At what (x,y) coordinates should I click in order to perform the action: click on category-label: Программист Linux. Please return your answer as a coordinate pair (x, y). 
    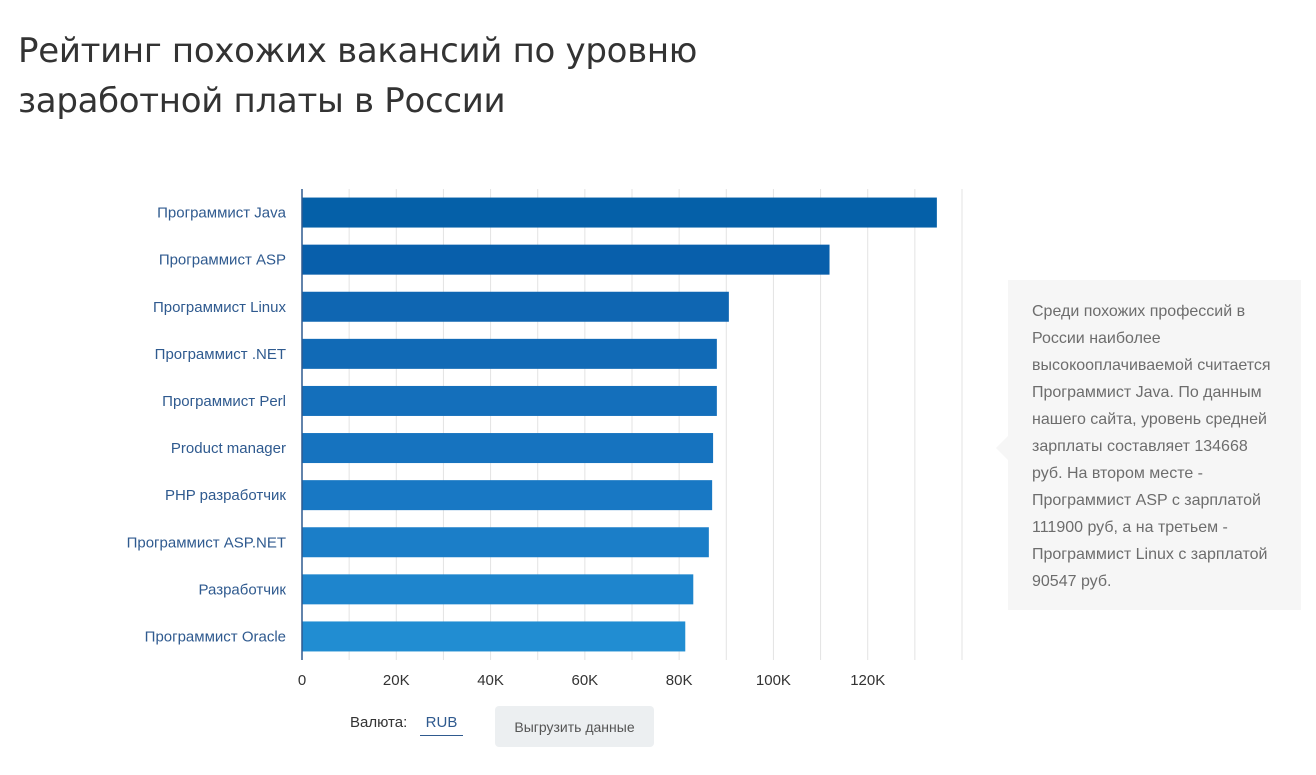
    Looking at the image, I should click on (220, 307).